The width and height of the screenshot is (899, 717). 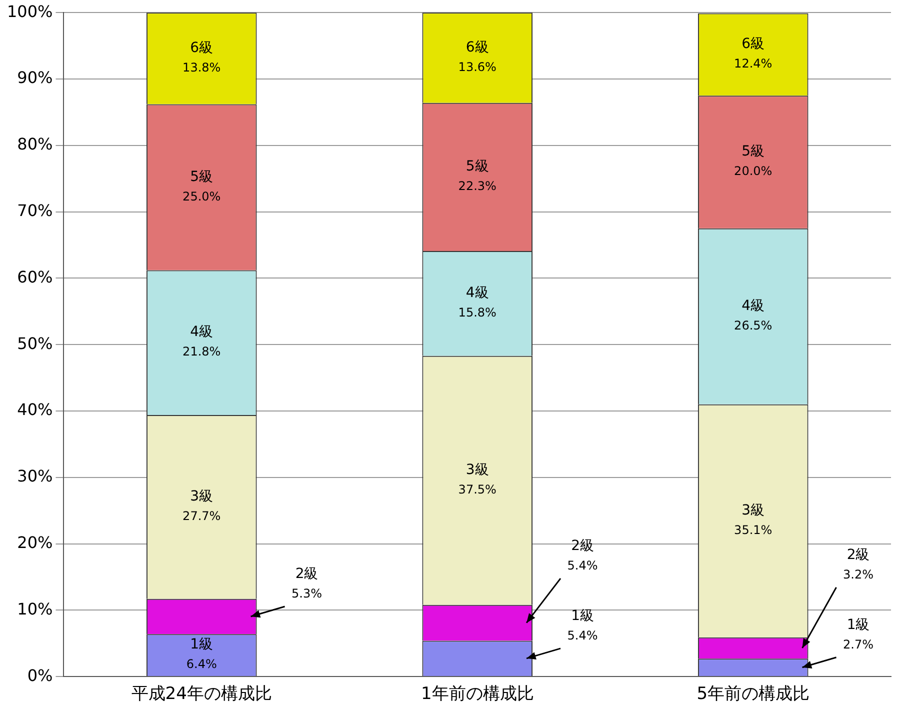 I want to click on x-tick-label: 1年前の構成比, so click(x=477, y=694).